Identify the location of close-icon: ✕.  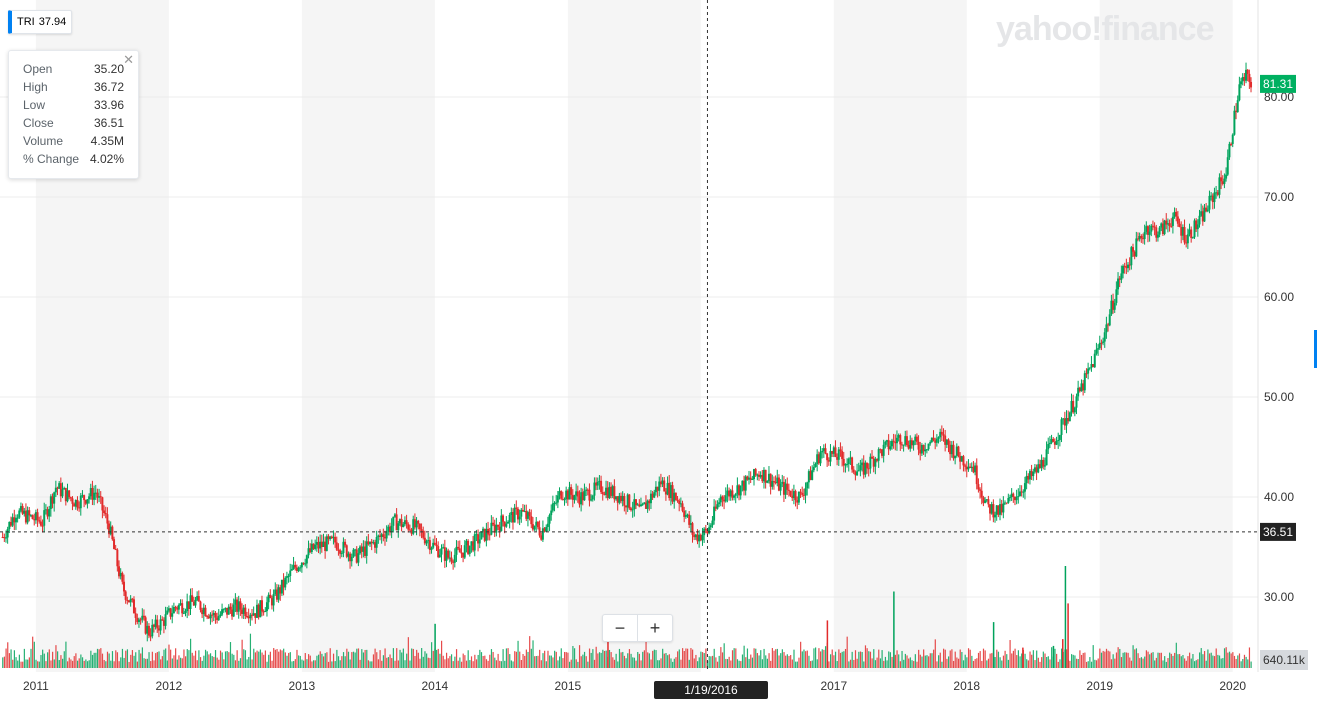
(128, 59).